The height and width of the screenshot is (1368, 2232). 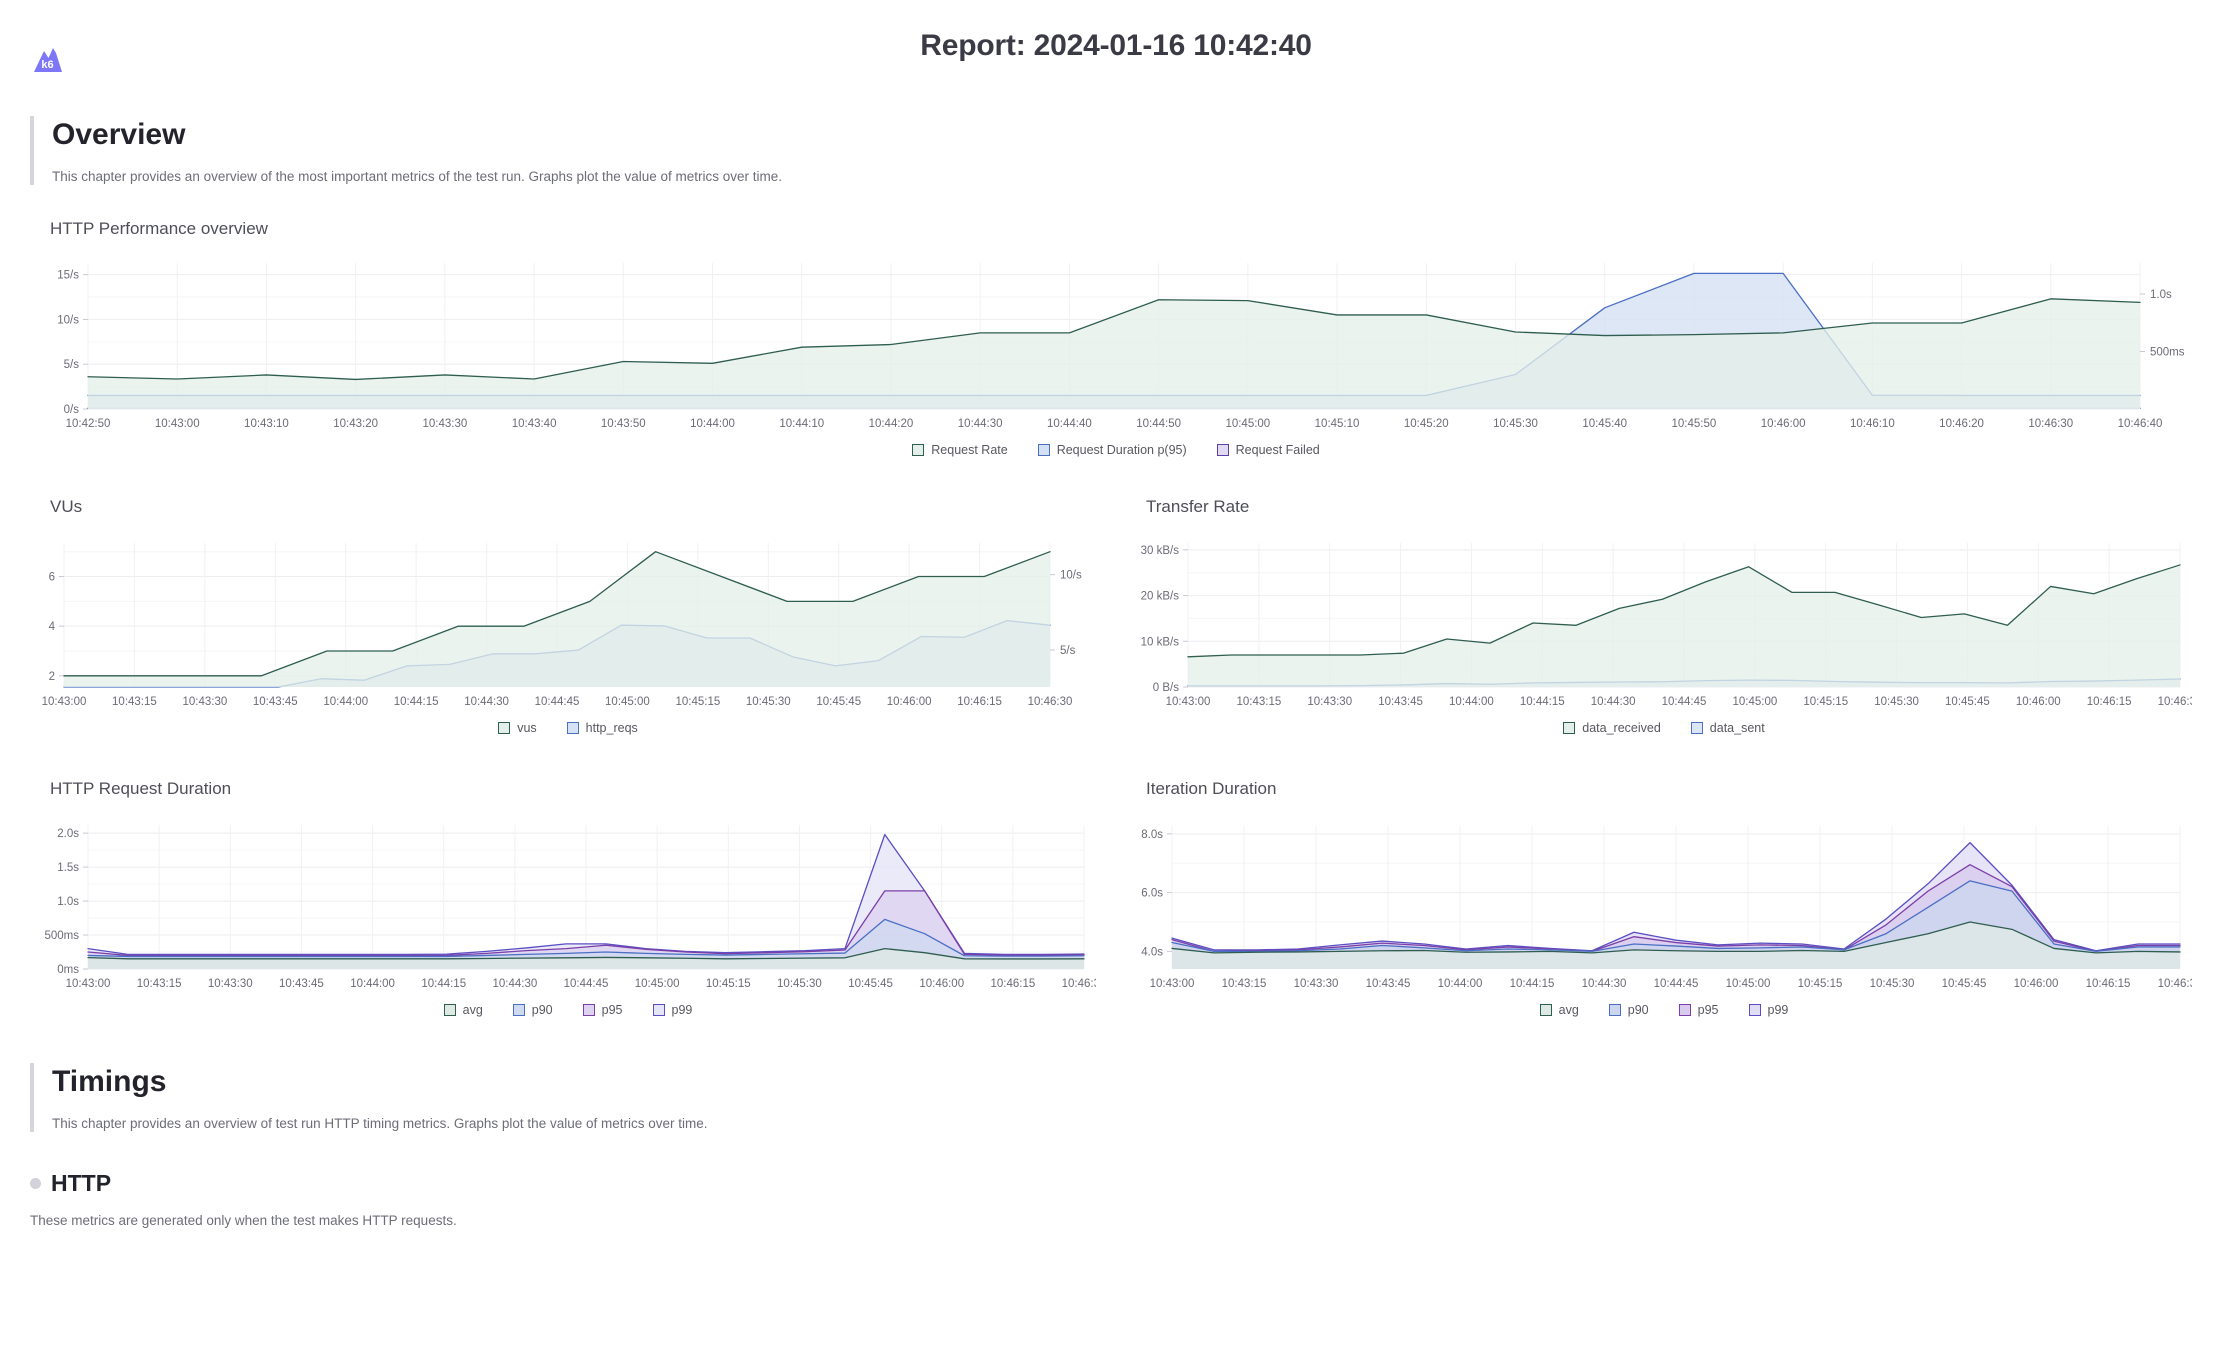 I want to click on chart-title-http-request-duration: HTTP Request Duration, so click(x=141, y=789).